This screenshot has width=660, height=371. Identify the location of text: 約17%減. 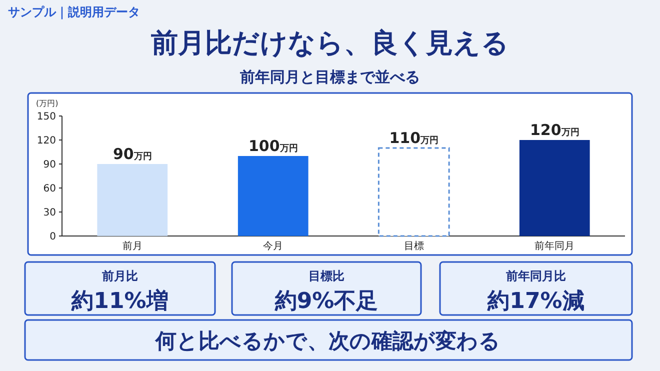
(535, 301).